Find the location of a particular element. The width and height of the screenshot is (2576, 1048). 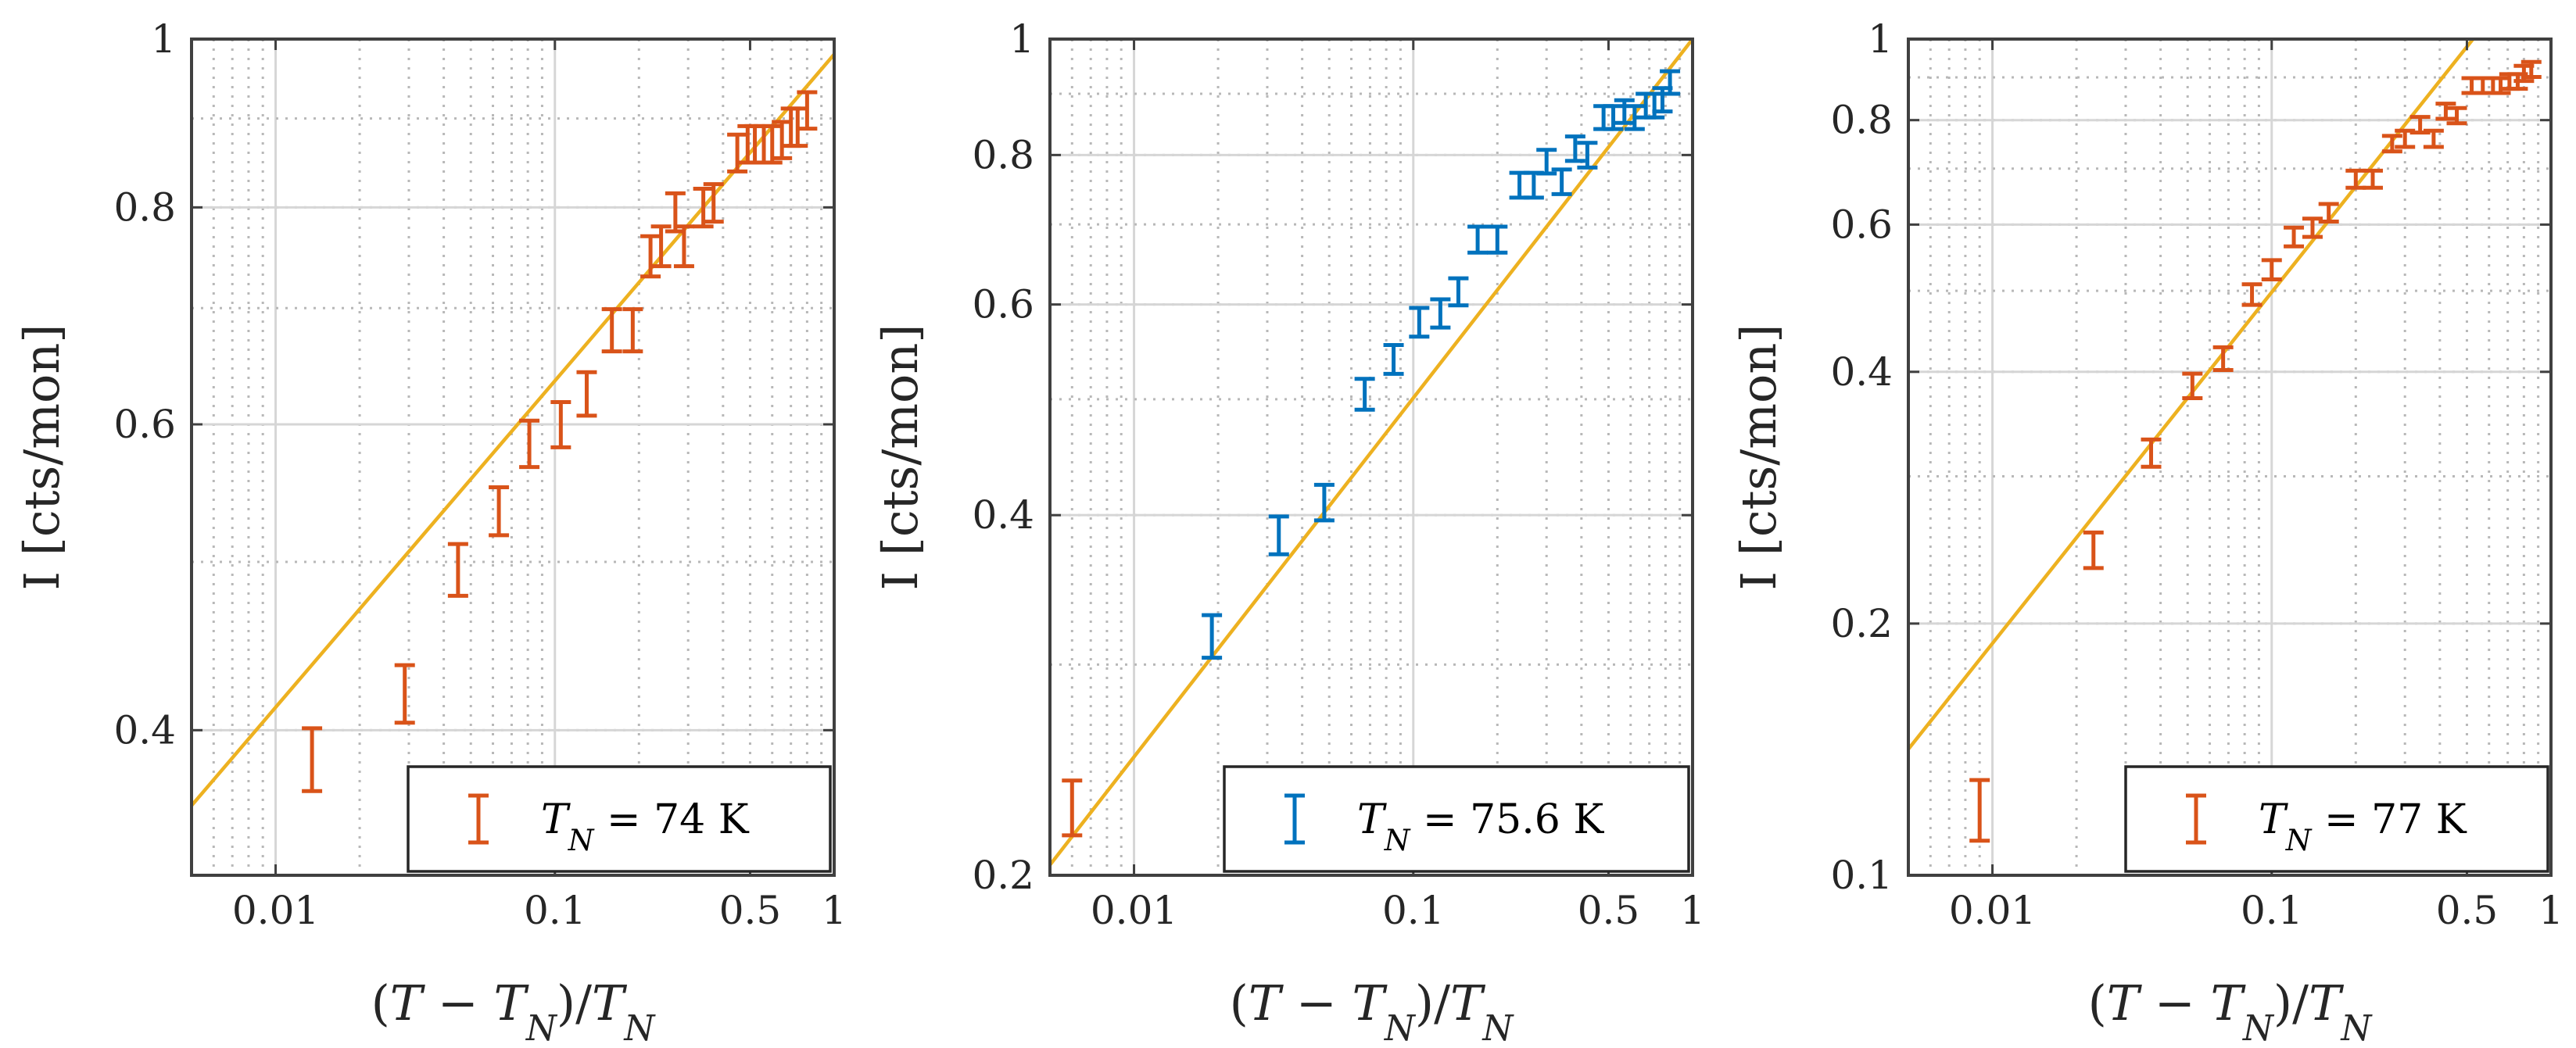

fit-line-group is located at coordinates (2192, 395).